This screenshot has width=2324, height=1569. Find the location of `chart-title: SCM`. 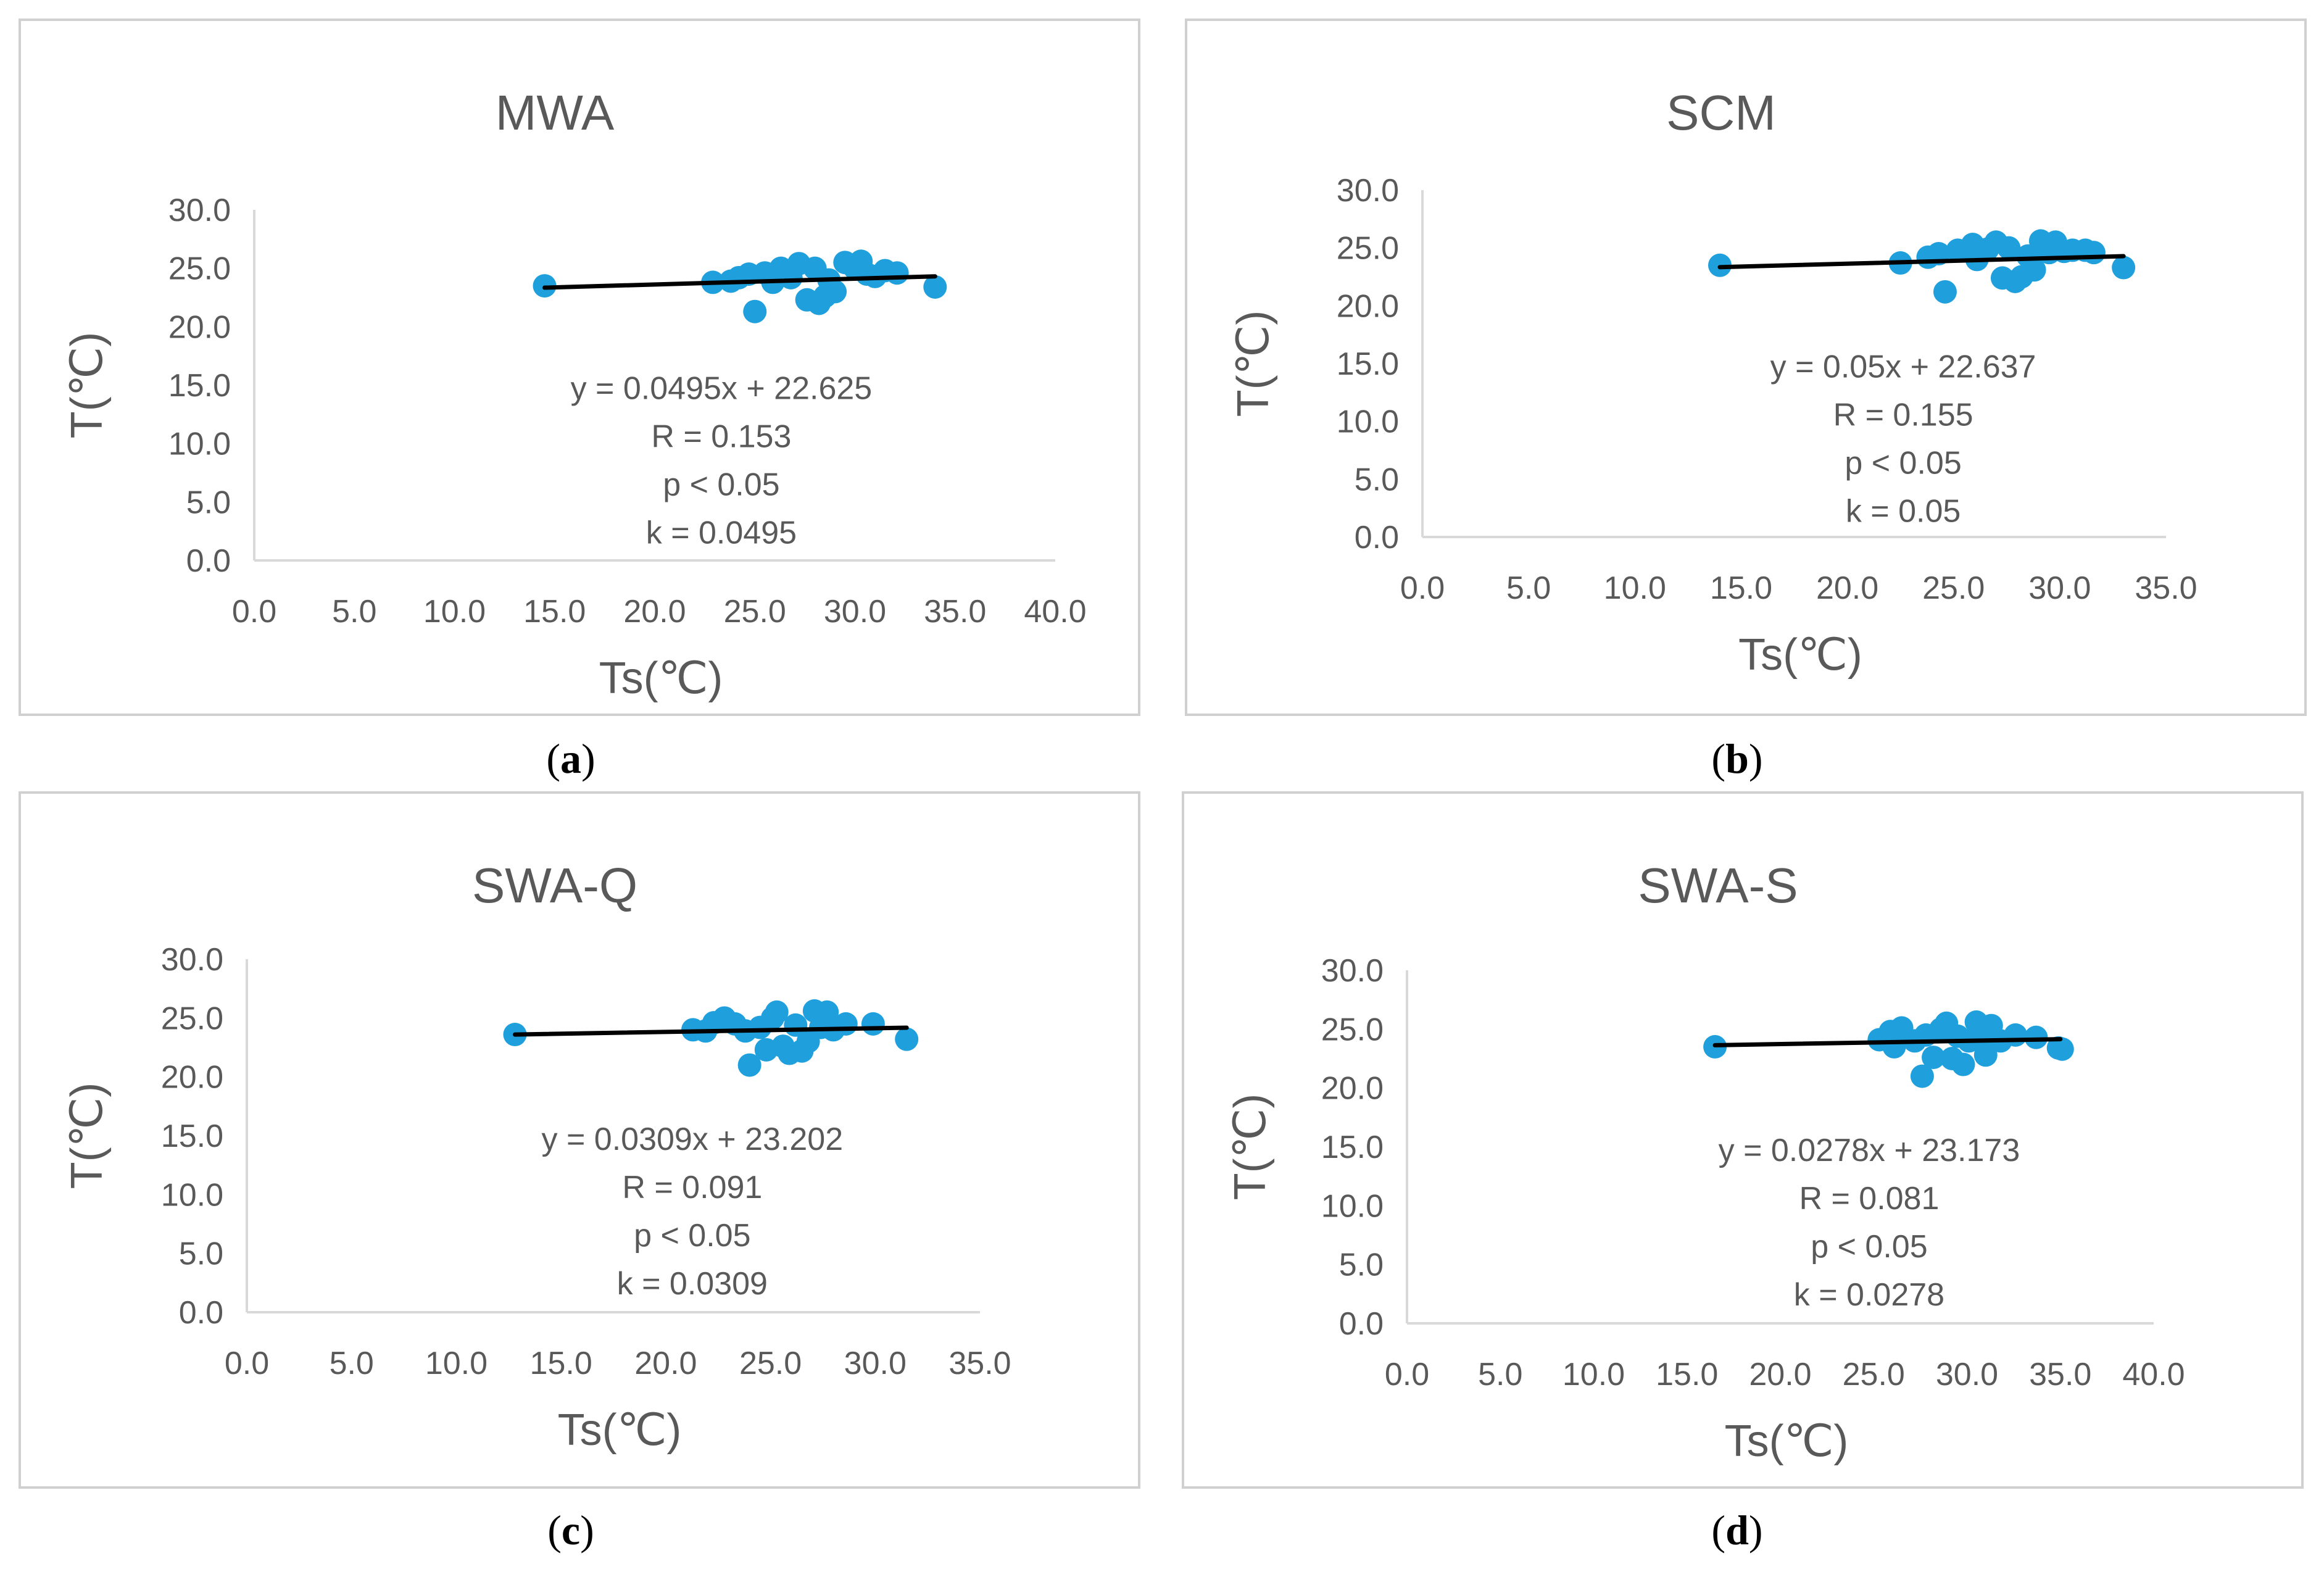

chart-title: SCM is located at coordinates (1721, 112).